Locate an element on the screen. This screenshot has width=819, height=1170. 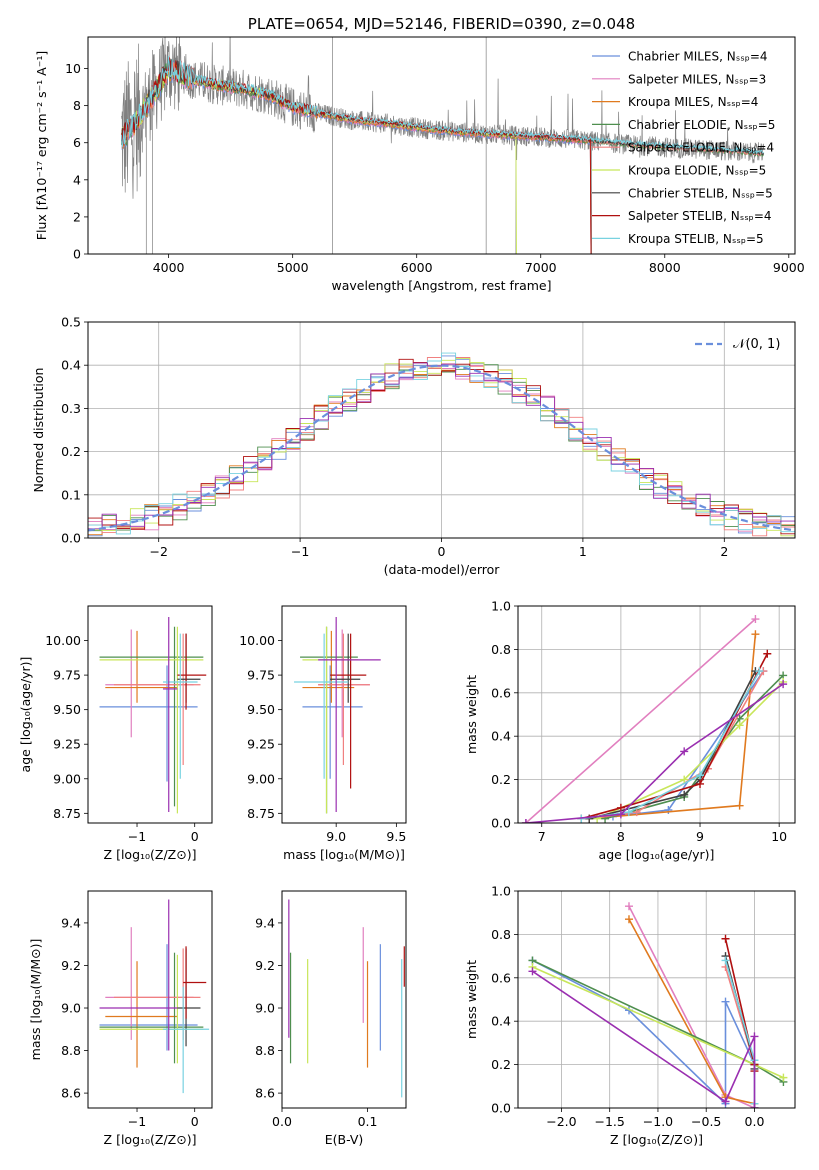
axes-age_vs_Z is located at coordinates (153, 715).